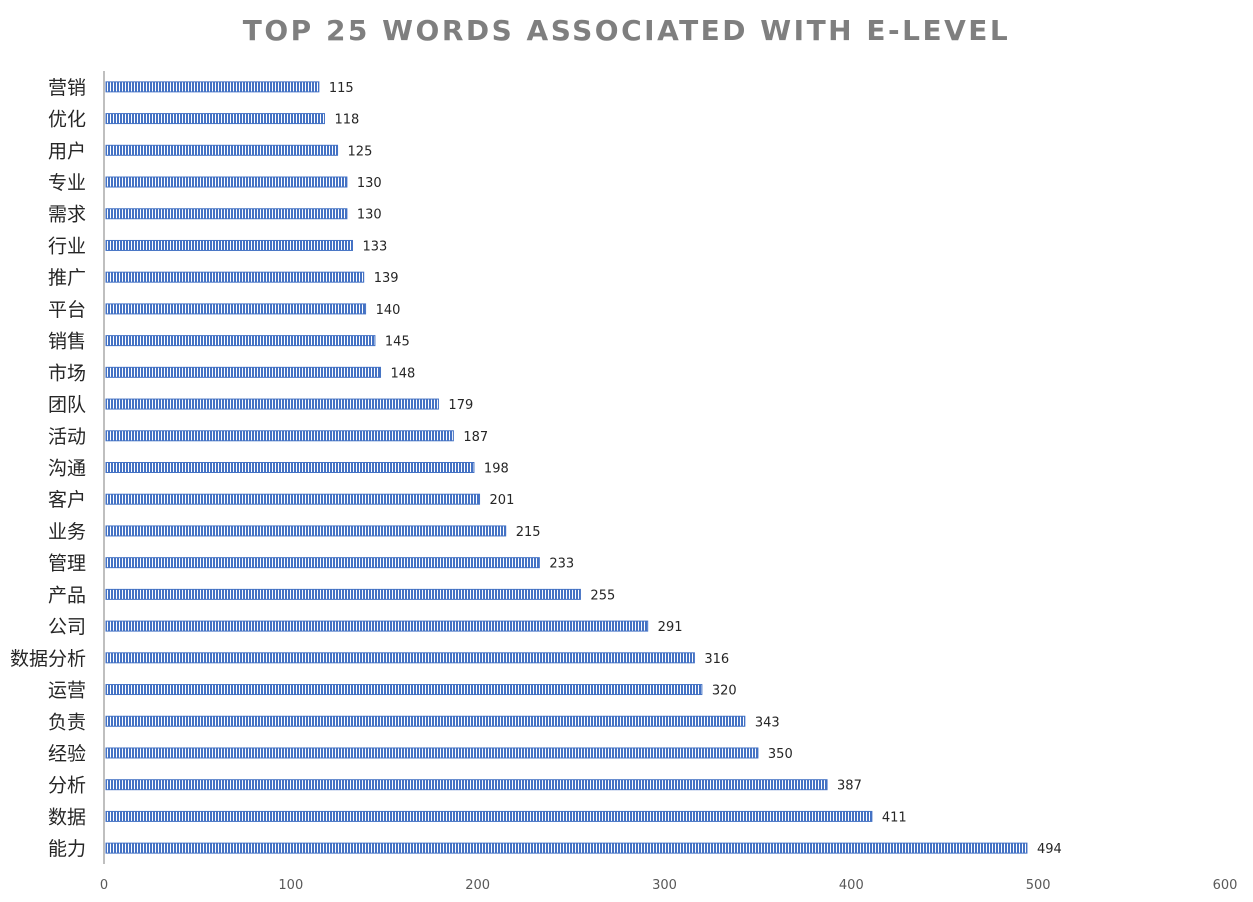 This screenshot has width=1253, height=902. Describe the element at coordinates (67, 817) in the screenshot. I see `category-label: 数据` at that location.